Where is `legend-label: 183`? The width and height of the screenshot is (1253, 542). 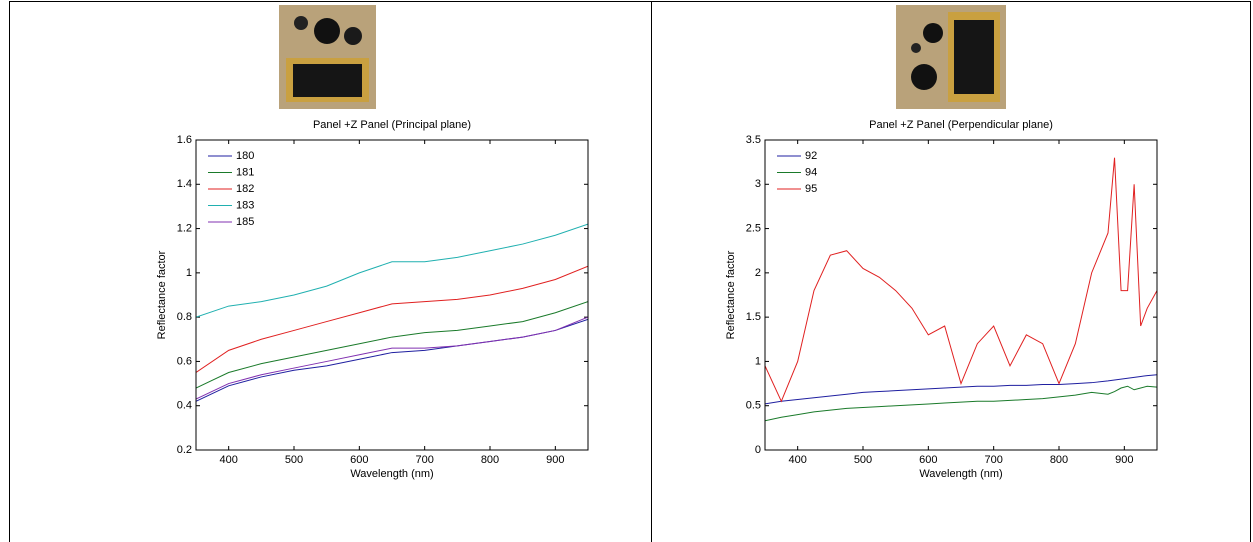
legend-label: 183 is located at coordinates (245, 205).